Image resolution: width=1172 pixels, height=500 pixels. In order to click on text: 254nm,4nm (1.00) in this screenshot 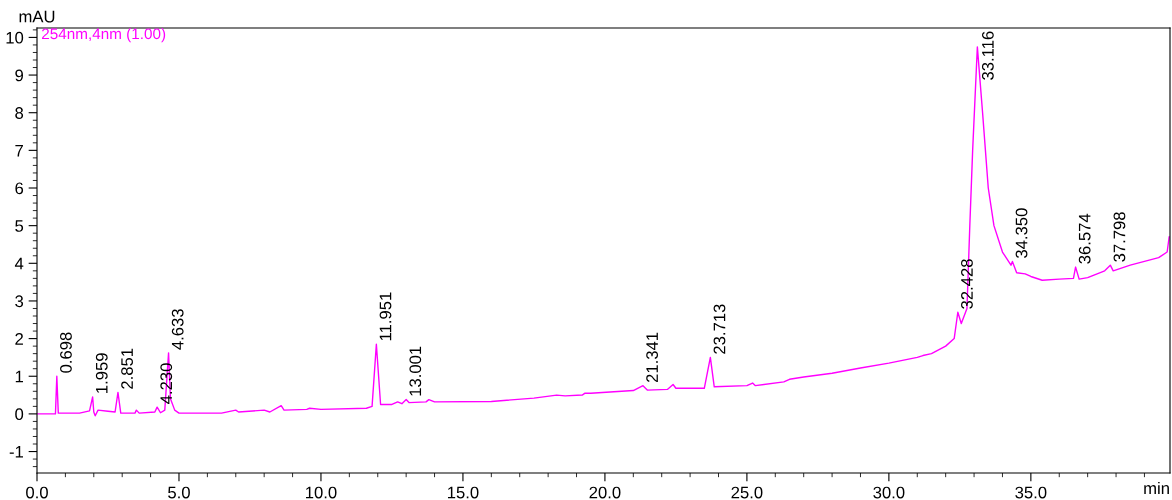, I will do `click(104, 35)`.